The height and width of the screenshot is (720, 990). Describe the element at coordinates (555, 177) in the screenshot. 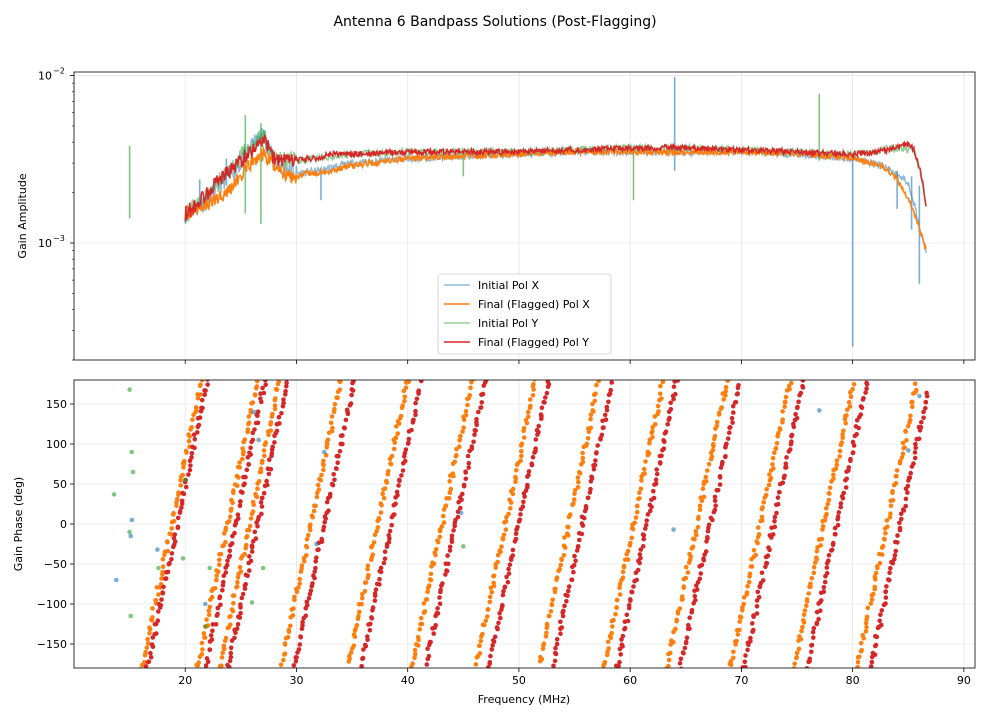

I see `amp-line-final_y` at that location.